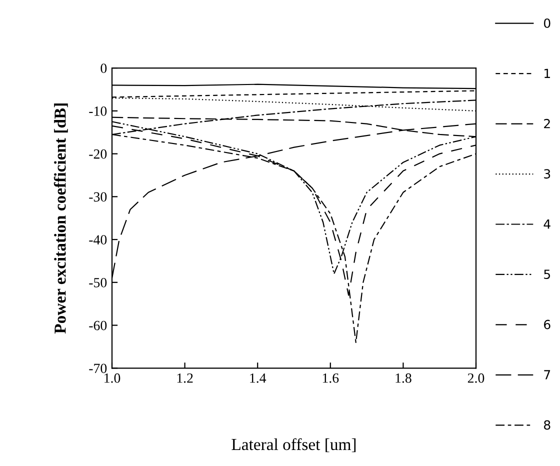 This screenshot has height=466, width=560. Describe the element at coordinates (98, 325) in the screenshot. I see `y-tick-label: -60` at that location.